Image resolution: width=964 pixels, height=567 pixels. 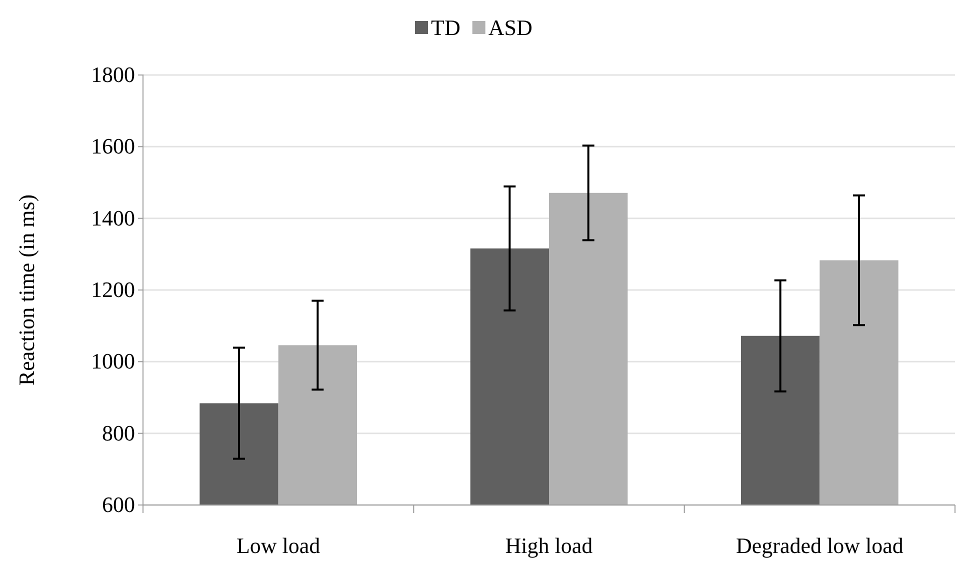 I want to click on x-tick-label: Degraded low load, so click(x=820, y=545).